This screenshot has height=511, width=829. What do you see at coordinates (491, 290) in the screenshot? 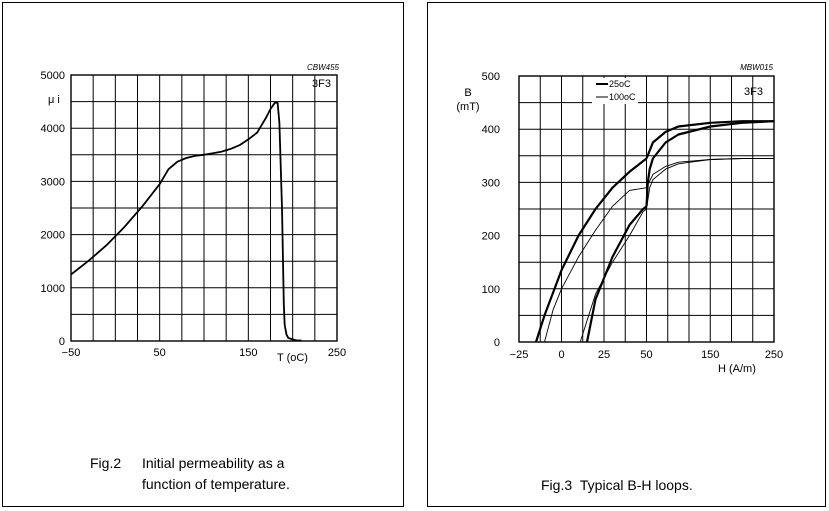
I see `y-tick-label: 100` at bounding box center [491, 290].